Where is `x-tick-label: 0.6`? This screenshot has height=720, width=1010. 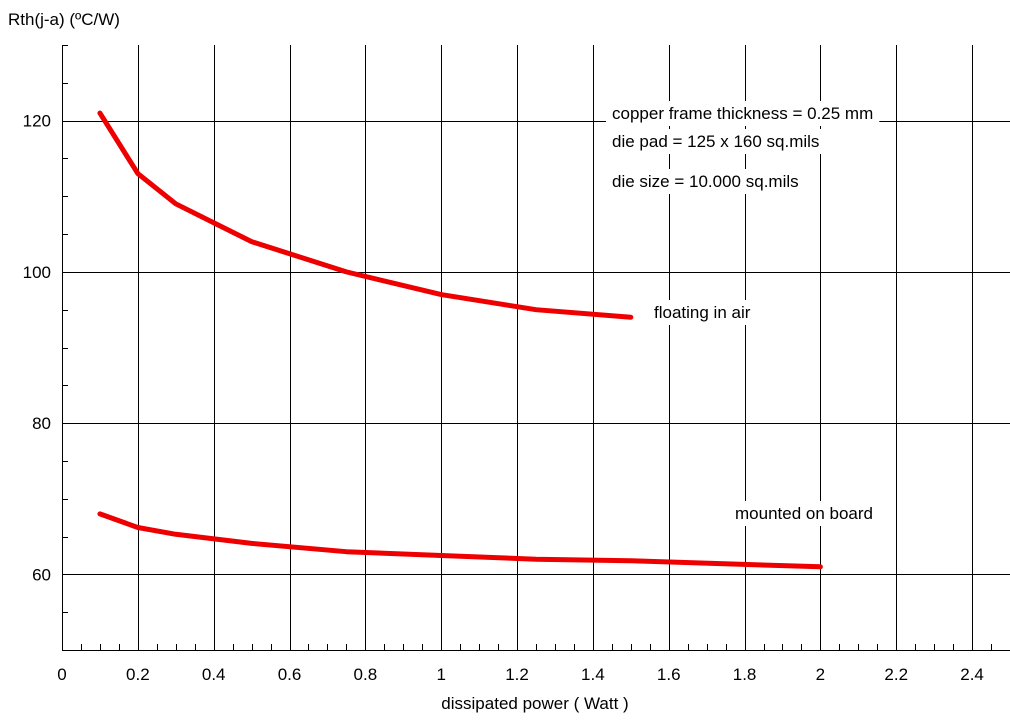
x-tick-label: 0.6 is located at coordinates (290, 674).